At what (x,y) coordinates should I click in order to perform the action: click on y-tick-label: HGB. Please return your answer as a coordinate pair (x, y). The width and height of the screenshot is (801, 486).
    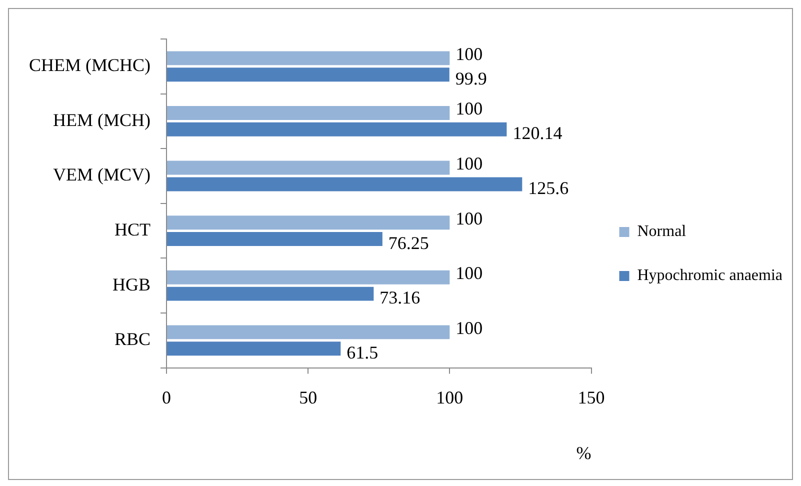
    Looking at the image, I should click on (131, 284).